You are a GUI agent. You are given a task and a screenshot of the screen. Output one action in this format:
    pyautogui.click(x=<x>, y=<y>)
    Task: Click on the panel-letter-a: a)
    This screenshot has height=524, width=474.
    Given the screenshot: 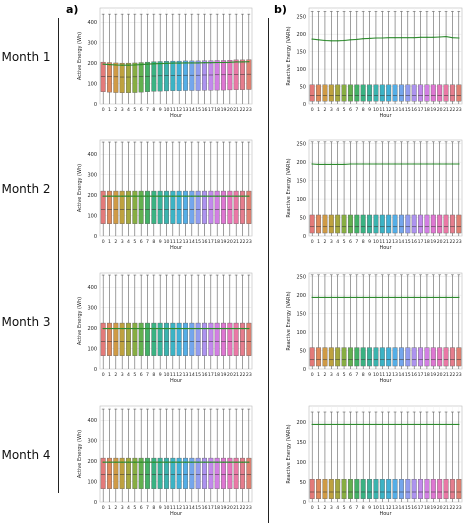 What is the action you would take?
    pyautogui.click(x=72, y=9)
    